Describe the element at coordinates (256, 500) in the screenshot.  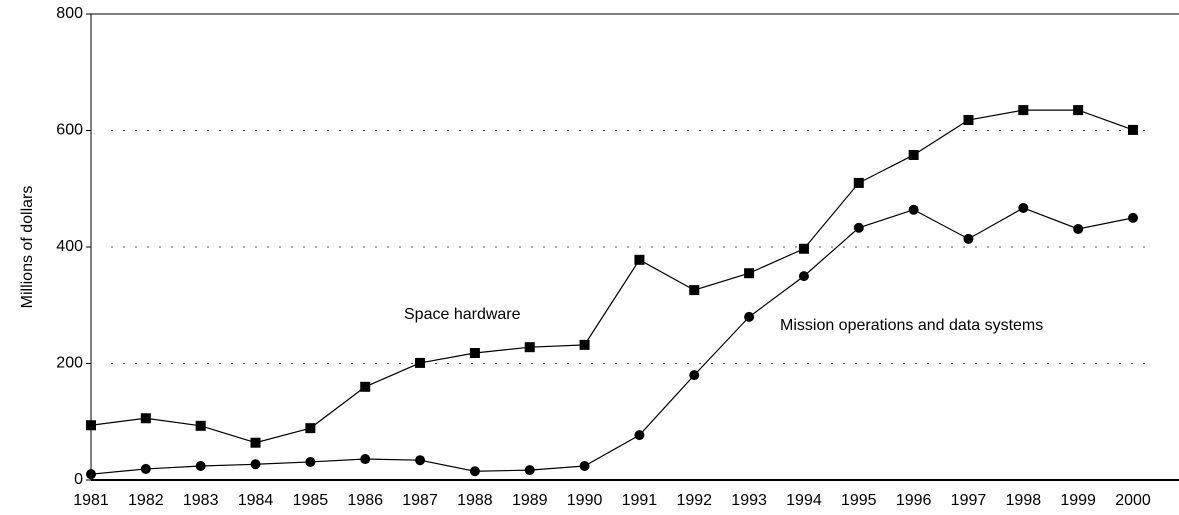
I see `x-tick-label: 1984` at that location.